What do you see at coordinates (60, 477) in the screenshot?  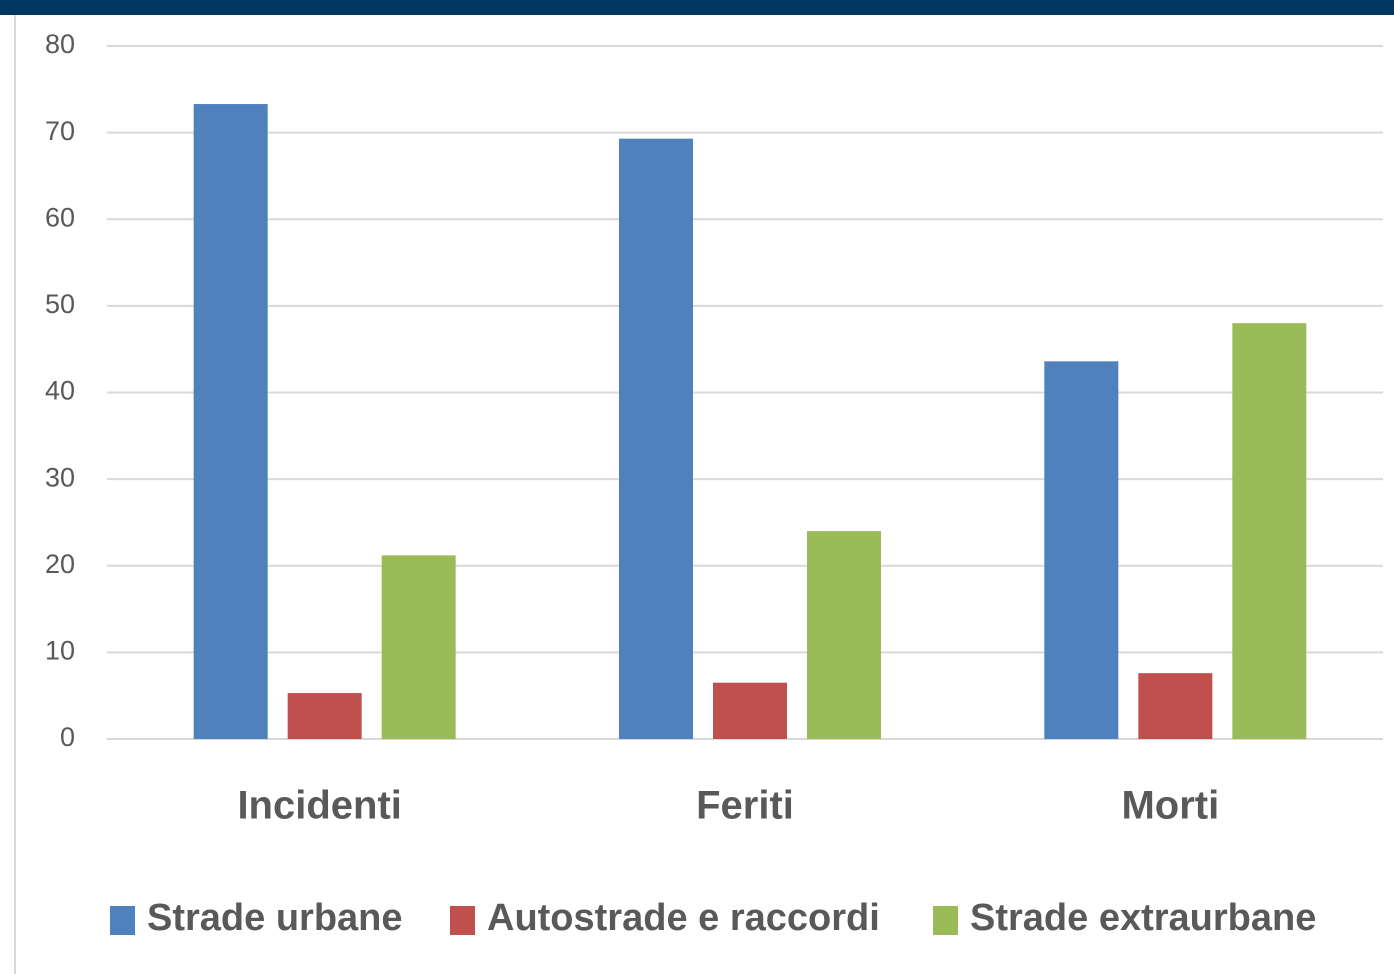 I see `y-tick-label: 30` at bounding box center [60, 477].